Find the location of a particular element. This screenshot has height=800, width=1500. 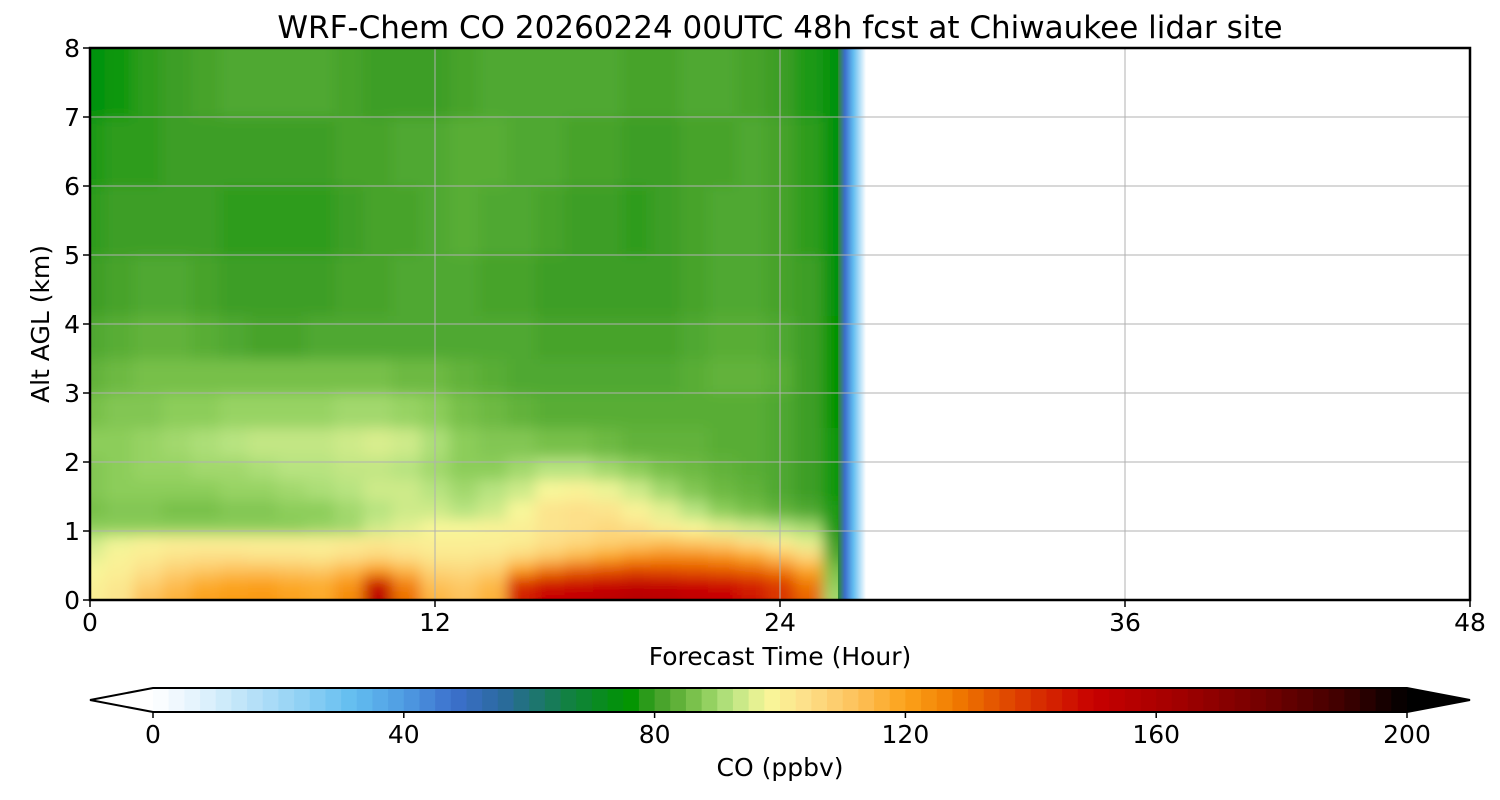

colorbar is located at coordinates (780, 700).